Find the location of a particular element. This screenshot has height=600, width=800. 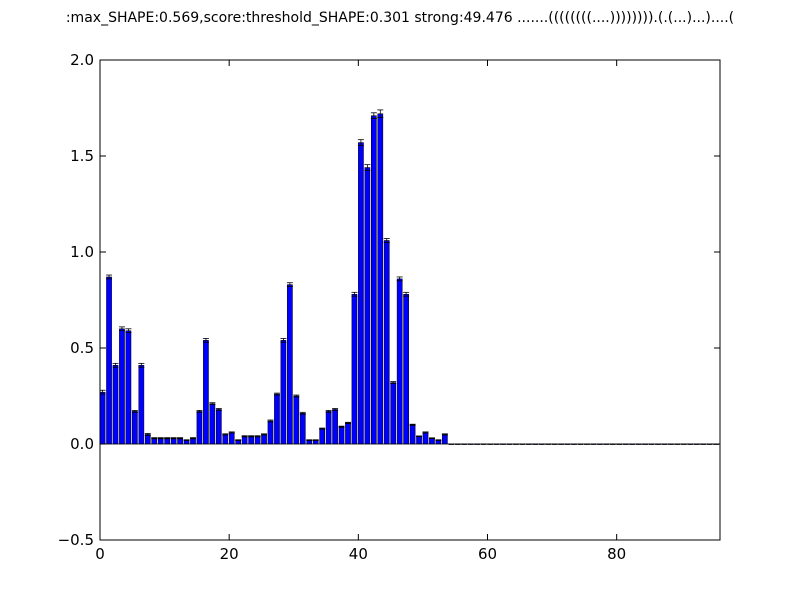

y-tick-label: 2.0 is located at coordinates (82, 60).